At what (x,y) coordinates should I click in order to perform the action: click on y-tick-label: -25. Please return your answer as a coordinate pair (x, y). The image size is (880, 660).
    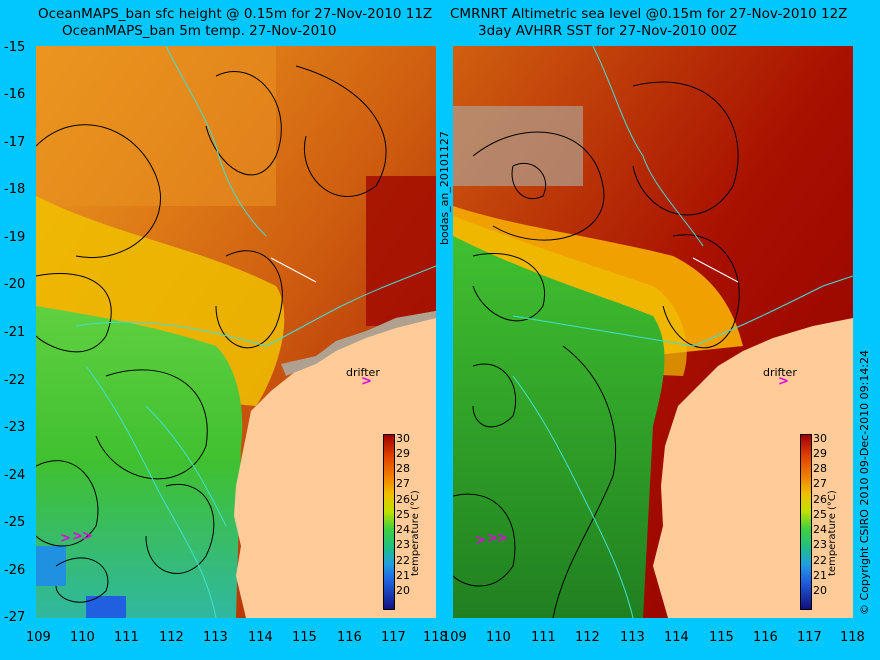
    Looking at the image, I should click on (15, 522).